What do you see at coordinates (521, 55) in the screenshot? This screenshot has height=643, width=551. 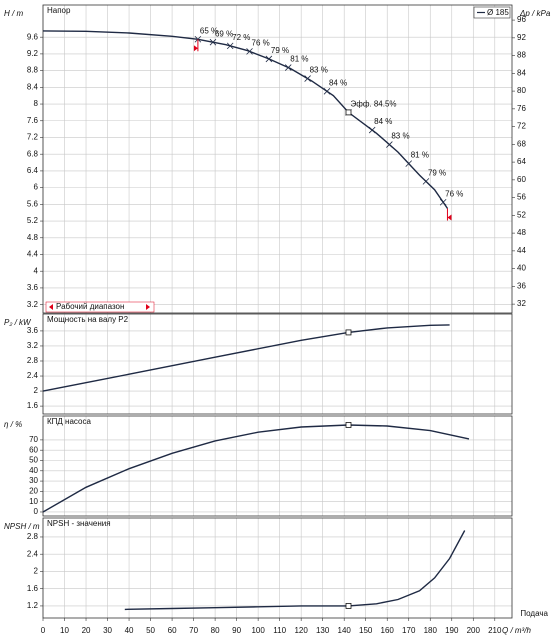 I see `y2-tick-label: 88` at bounding box center [521, 55].